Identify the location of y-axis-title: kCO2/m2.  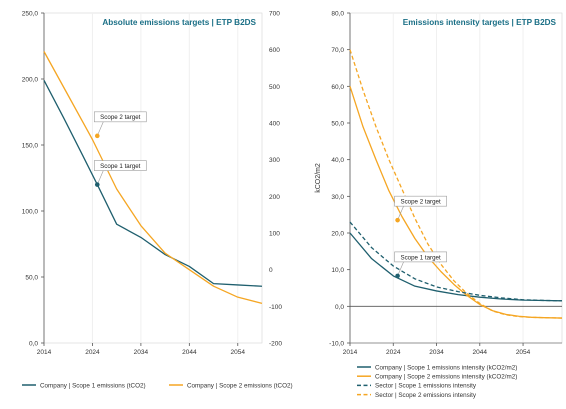
(318, 178).